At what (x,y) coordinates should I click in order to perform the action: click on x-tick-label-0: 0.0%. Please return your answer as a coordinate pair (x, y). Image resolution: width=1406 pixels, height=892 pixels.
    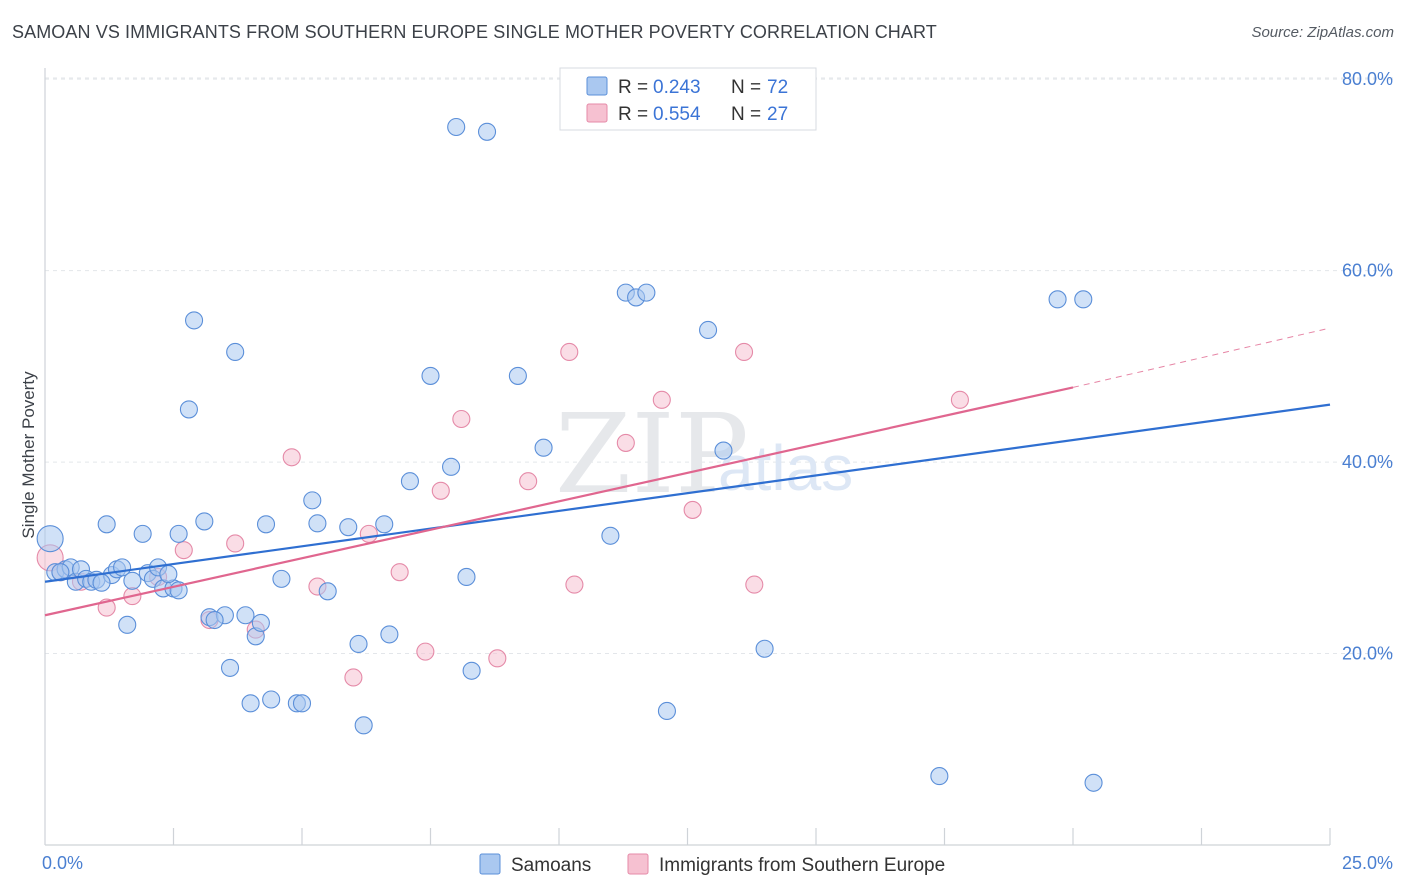
    Looking at the image, I should click on (62, 863).